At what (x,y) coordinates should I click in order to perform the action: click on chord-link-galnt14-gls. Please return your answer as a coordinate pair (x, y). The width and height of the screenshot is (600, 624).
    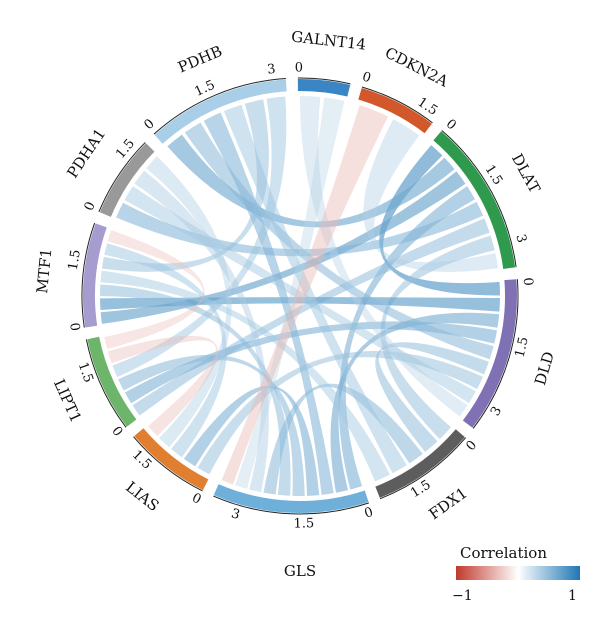
    Looking at the image, I should click on (290, 293).